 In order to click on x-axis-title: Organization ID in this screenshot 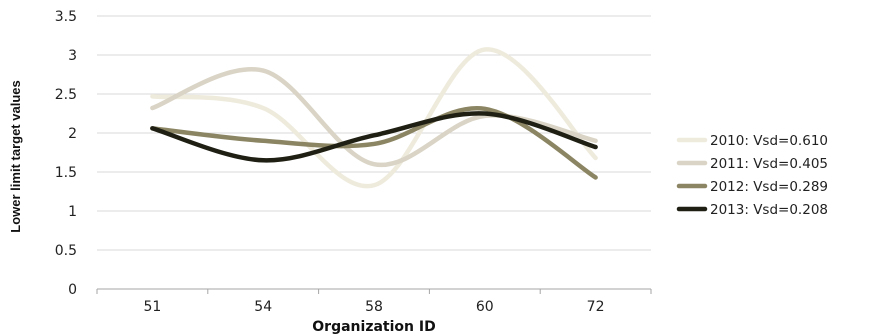, I will do `click(373, 327)`.